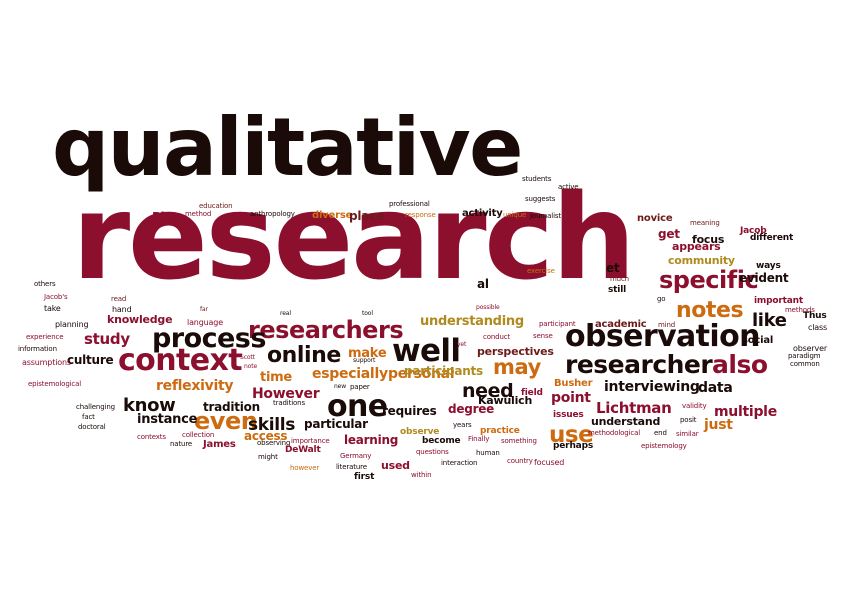 The height and width of the screenshot is (600, 860). I want to click on word-within: within, so click(421, 475).